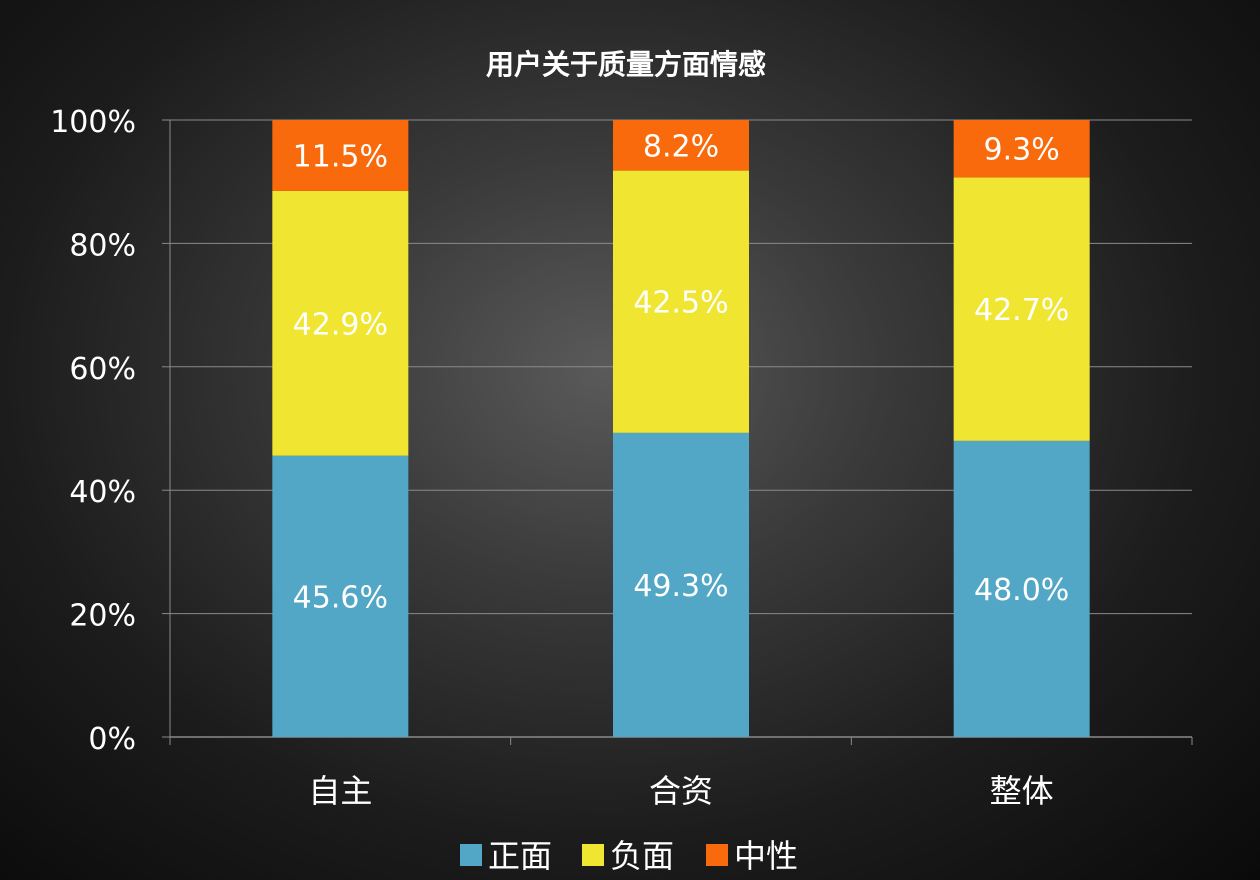  What do you see at coordinates (102, 369) in the screenshot?
I see `y-tick-label: 60%` at bounding box center [102, 369].